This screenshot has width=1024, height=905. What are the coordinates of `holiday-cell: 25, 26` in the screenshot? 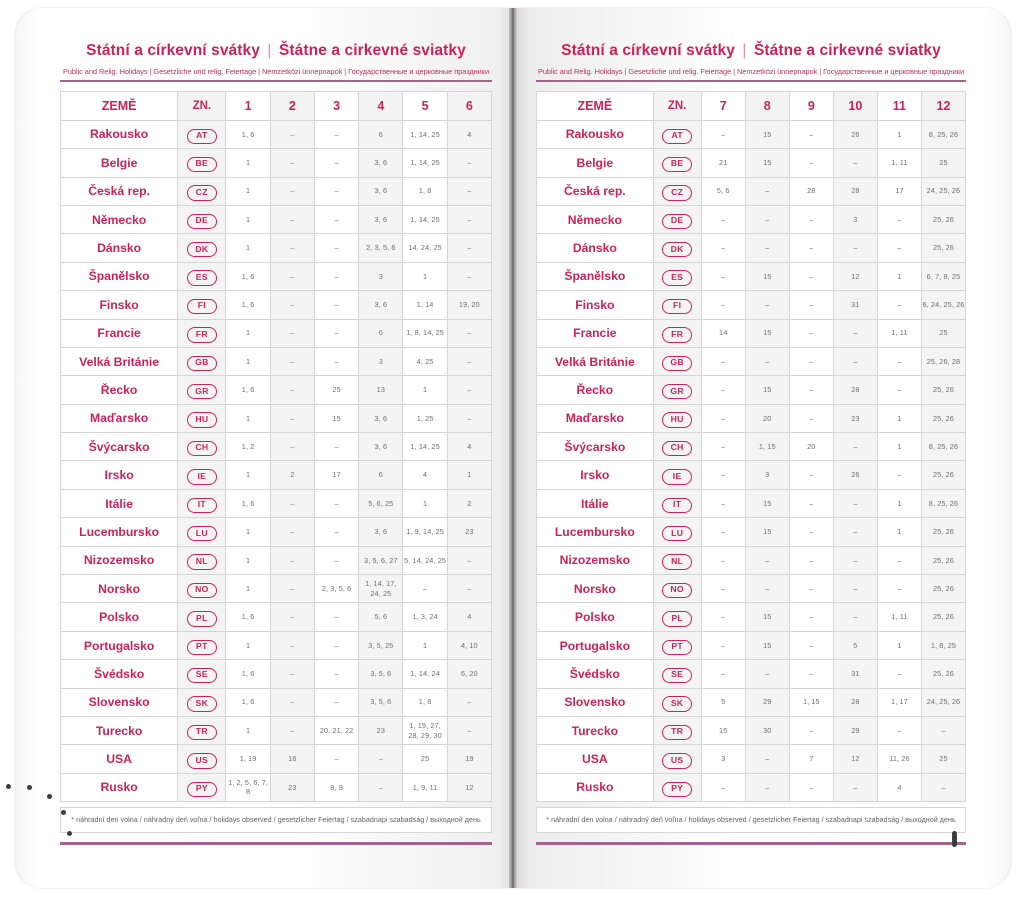 It's located at (943, 418).